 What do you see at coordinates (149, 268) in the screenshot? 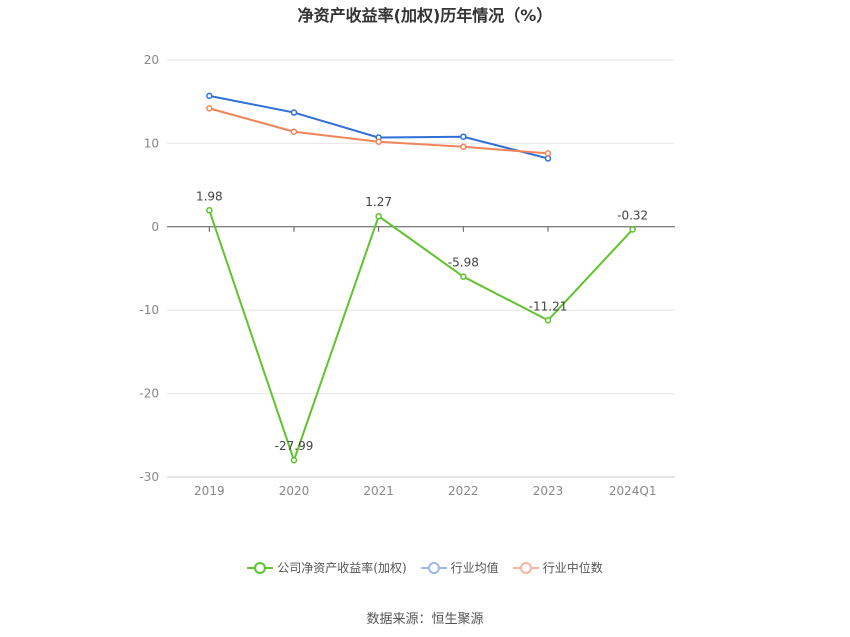
I see `y-tick-labels: 20 10 0 -10 -20 -30` at bounding box center [149, 268].